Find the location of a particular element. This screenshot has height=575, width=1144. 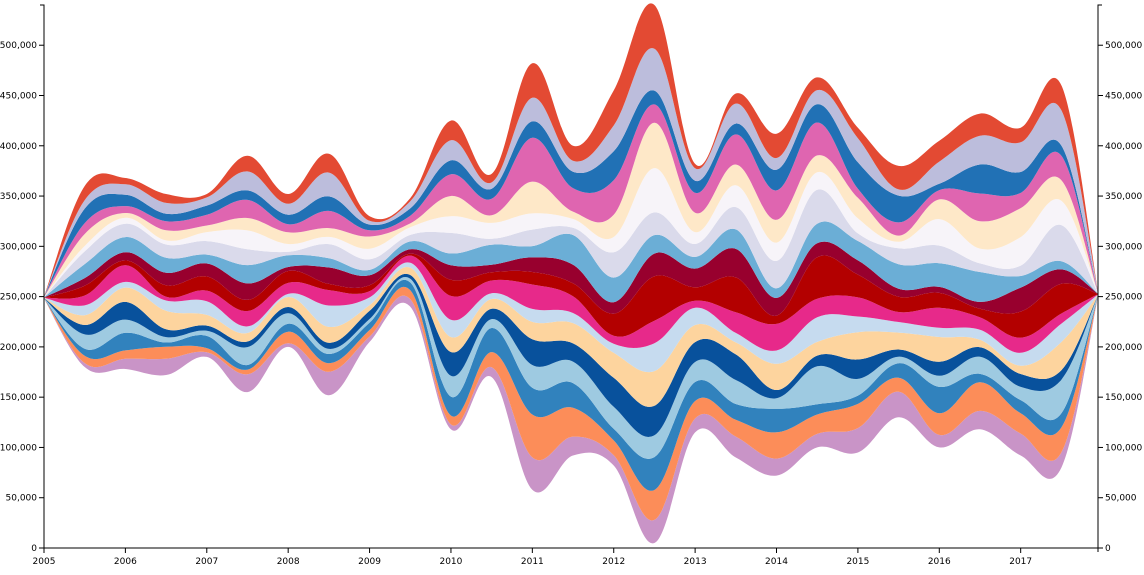

x-tick-label: 2011 is located at coordinates (532, 562).